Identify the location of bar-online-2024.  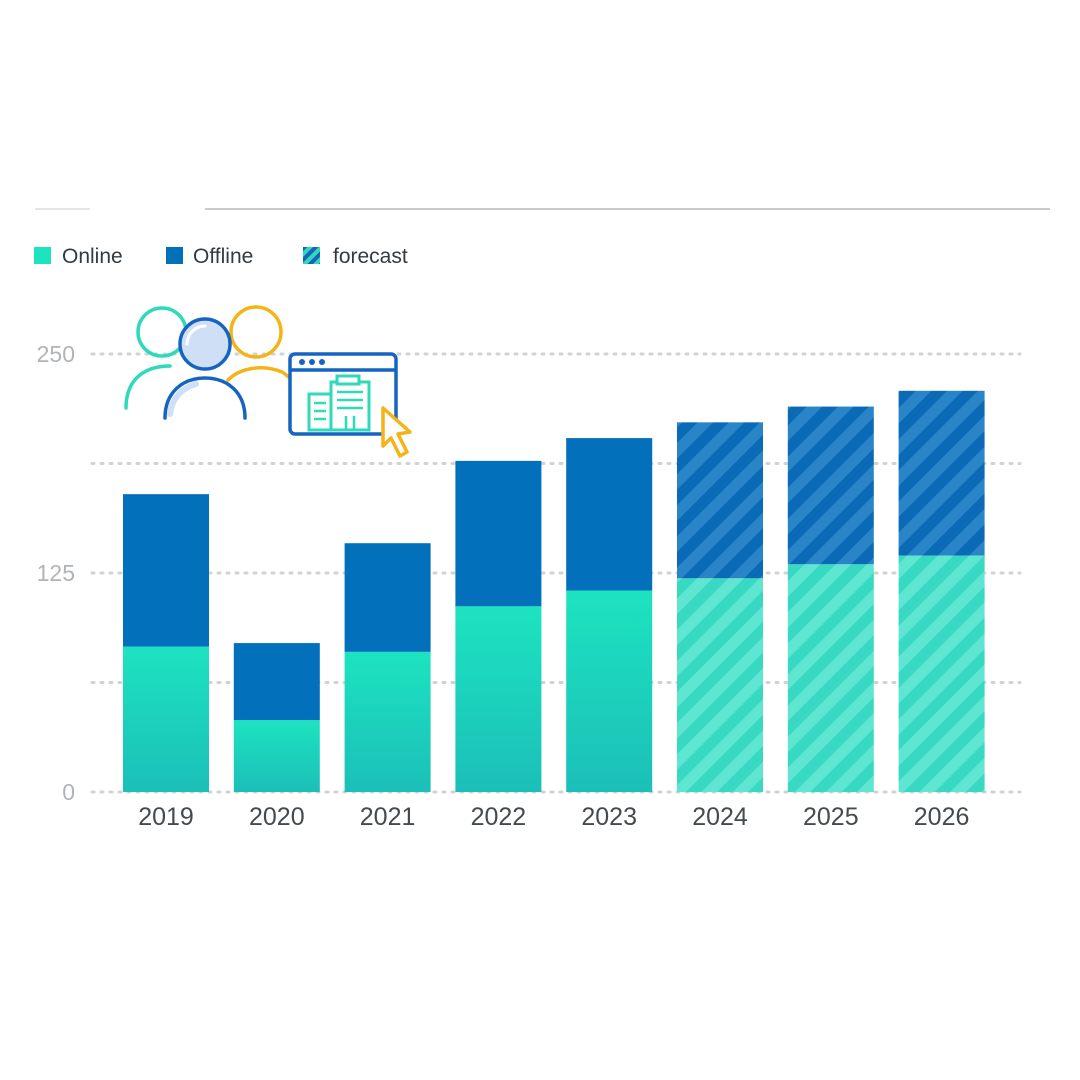
(720, 685).